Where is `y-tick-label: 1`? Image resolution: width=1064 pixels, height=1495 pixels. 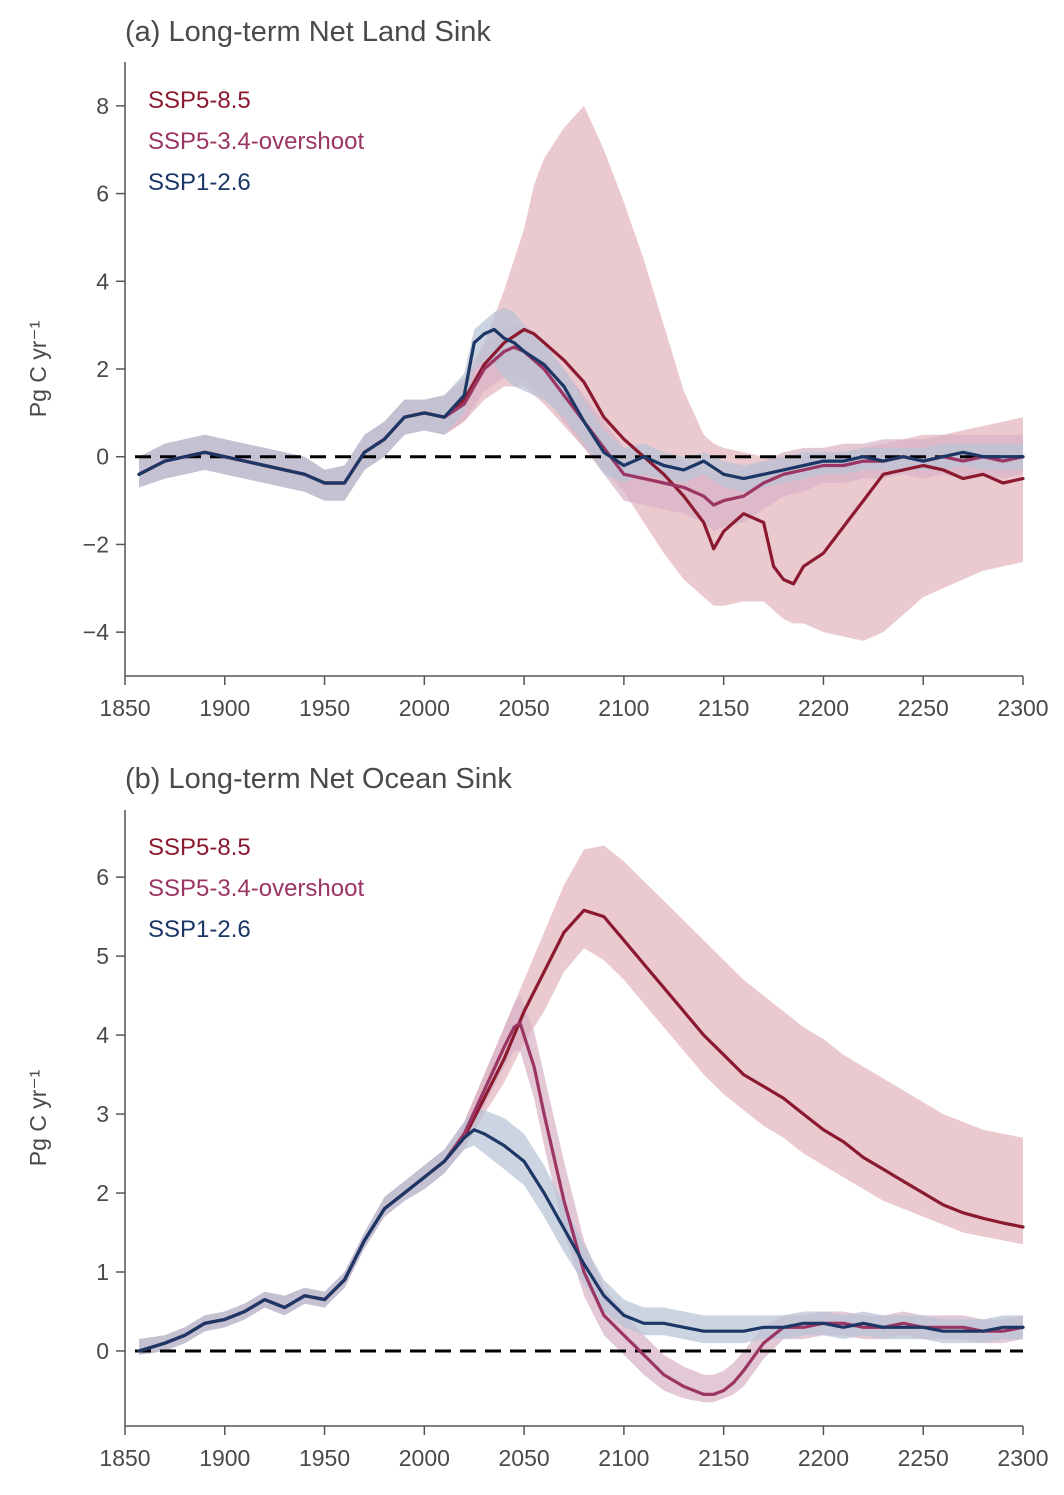
y-tick-label: 1 is located at coordinates (102, 1272).